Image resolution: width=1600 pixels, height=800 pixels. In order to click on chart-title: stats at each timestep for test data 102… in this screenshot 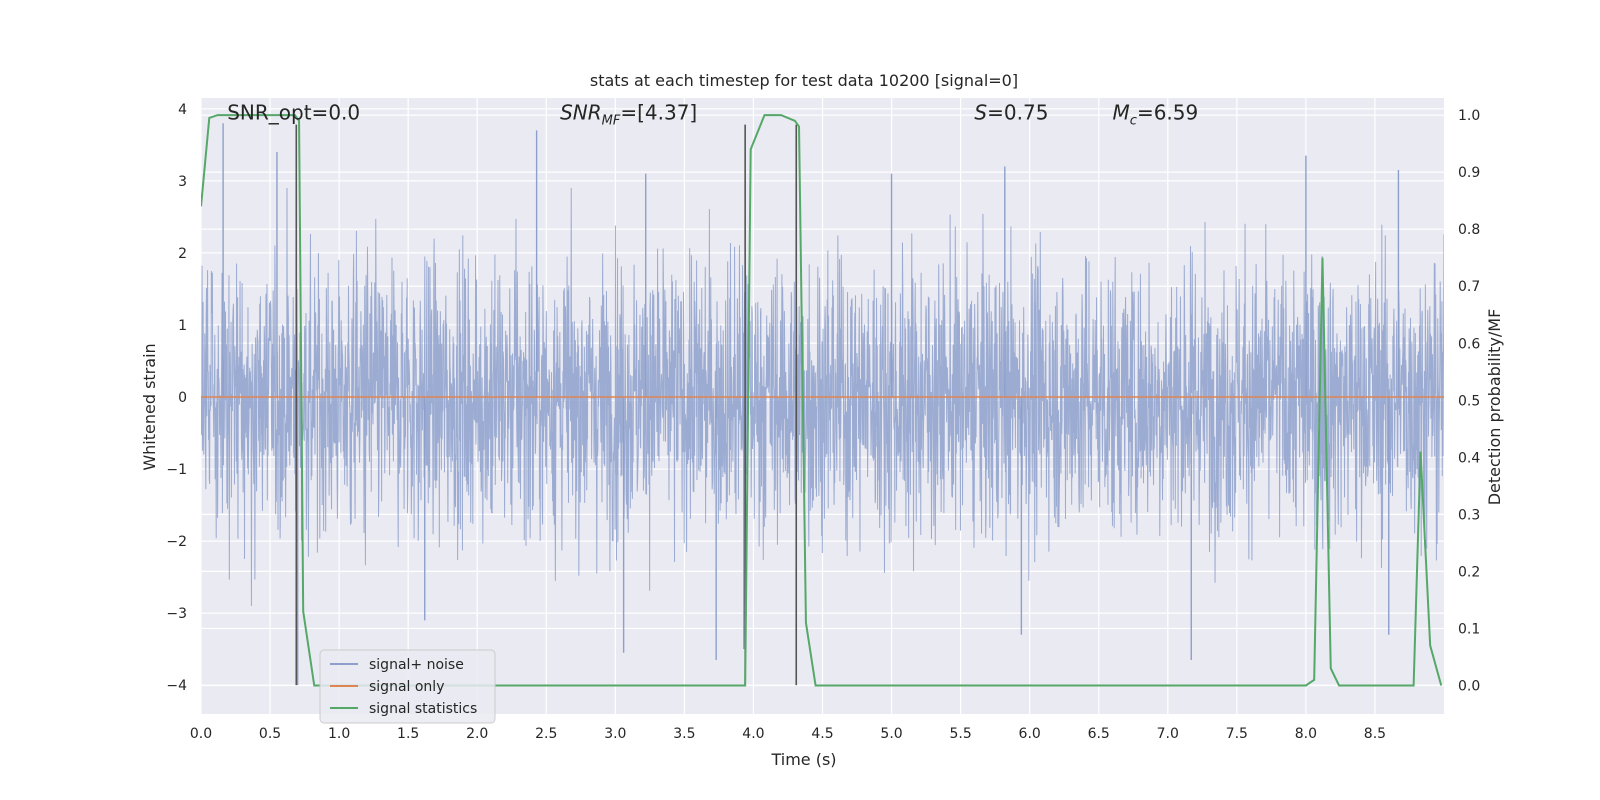, I will do `click(804, 80)`.